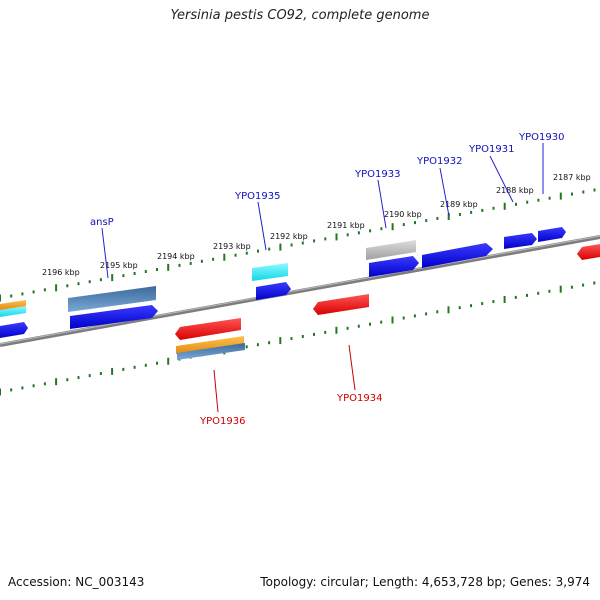 The width and height of the screenshot is (600, 600). Describe the element at coordinates (352, 367) in the screenshot. I see `leader-YPO1934` at that location.